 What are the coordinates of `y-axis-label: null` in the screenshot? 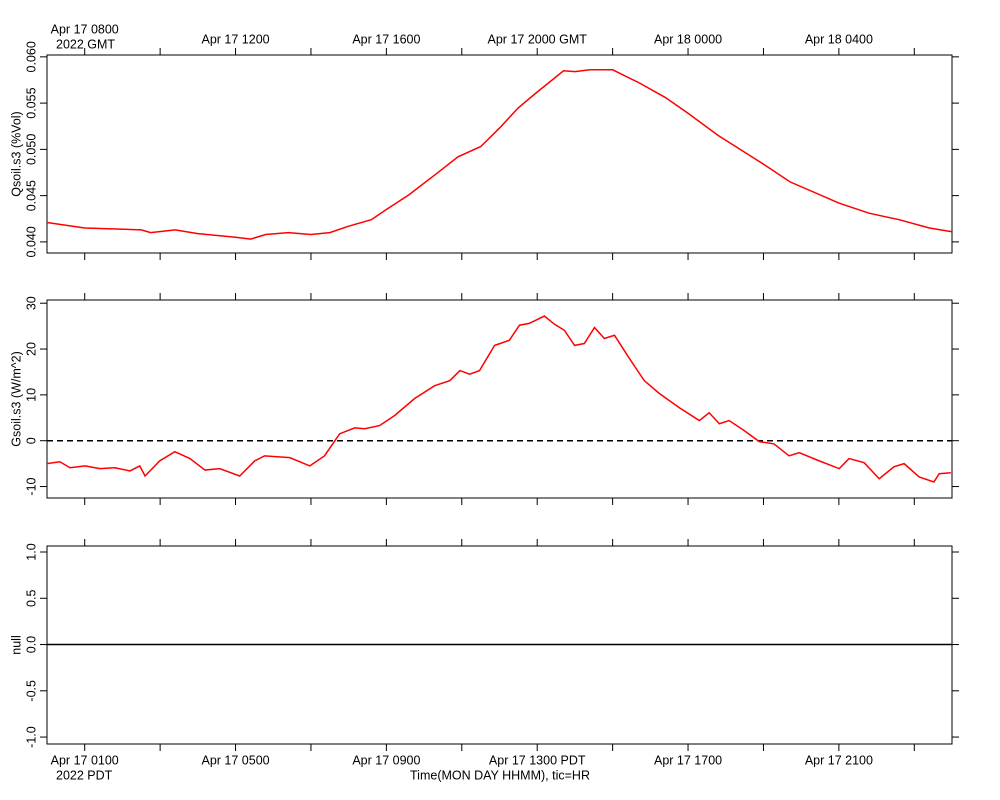 It's located at (16, 644).